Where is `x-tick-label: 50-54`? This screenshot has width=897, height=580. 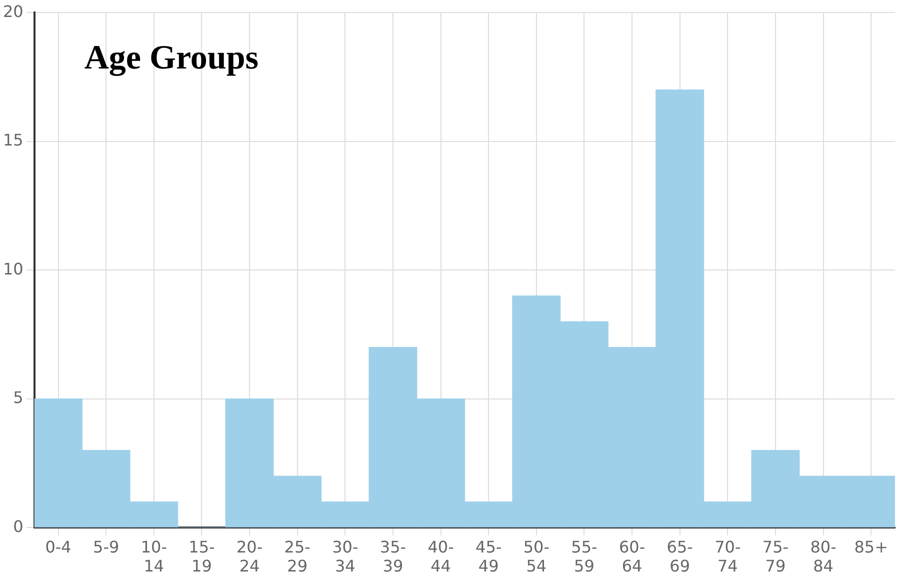
x-tick-label: 50-54 is located at coordinates (536, 556).